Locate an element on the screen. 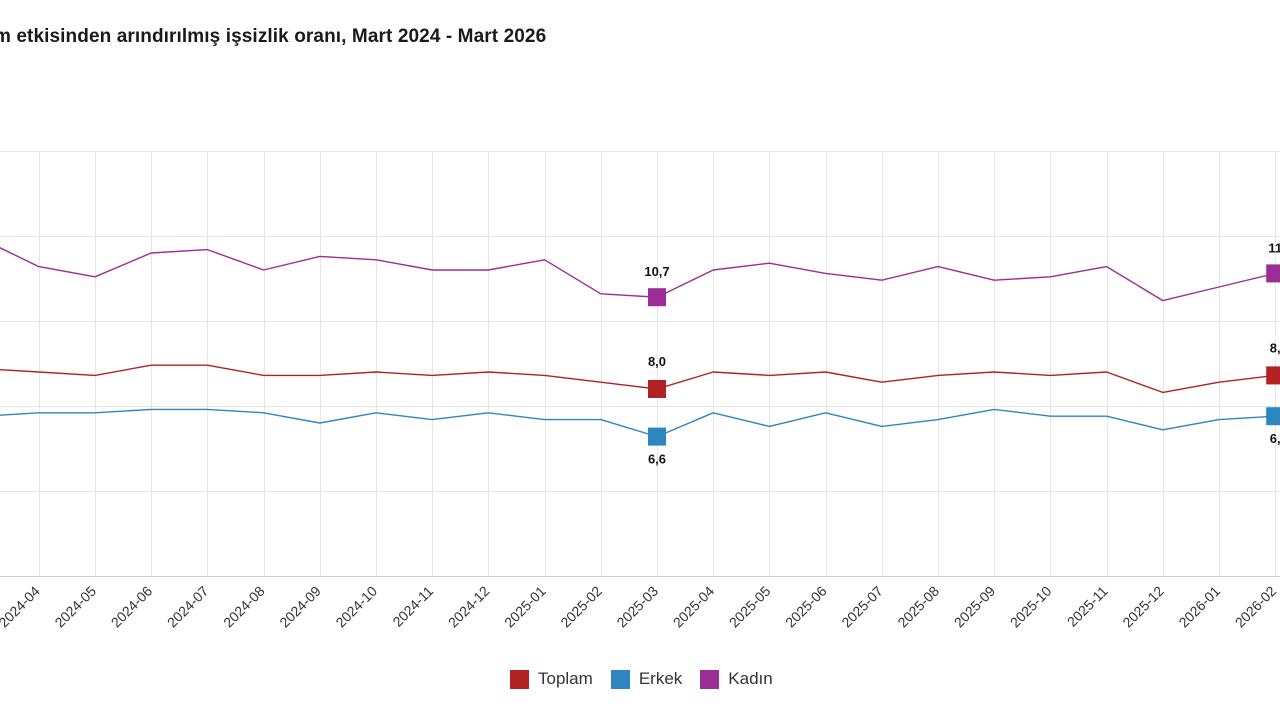 Image resolution: width=1280 pixels, height=720 pixels. x-tick-label: 2024-08 is located at coordinates (244, 607).